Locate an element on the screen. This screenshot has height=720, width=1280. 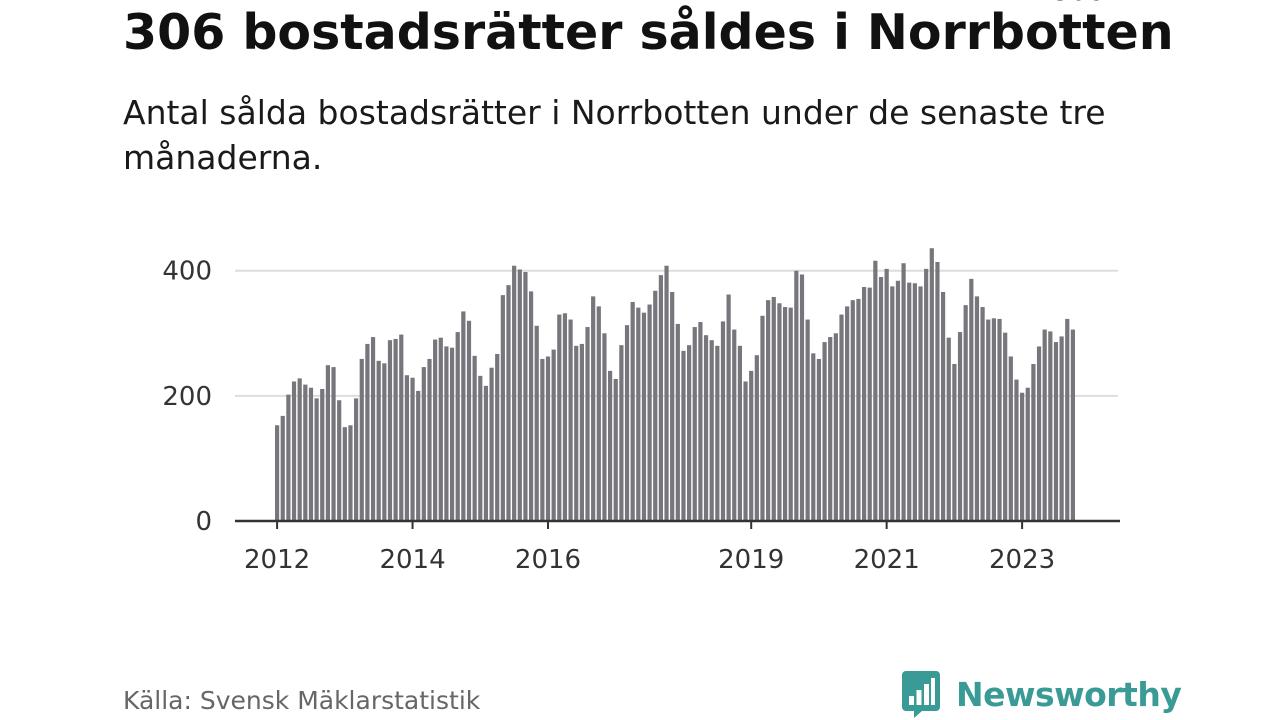
chart-title: 306 bostadsrätter såldes i Norrbotten is located at coordinates (648, 32).